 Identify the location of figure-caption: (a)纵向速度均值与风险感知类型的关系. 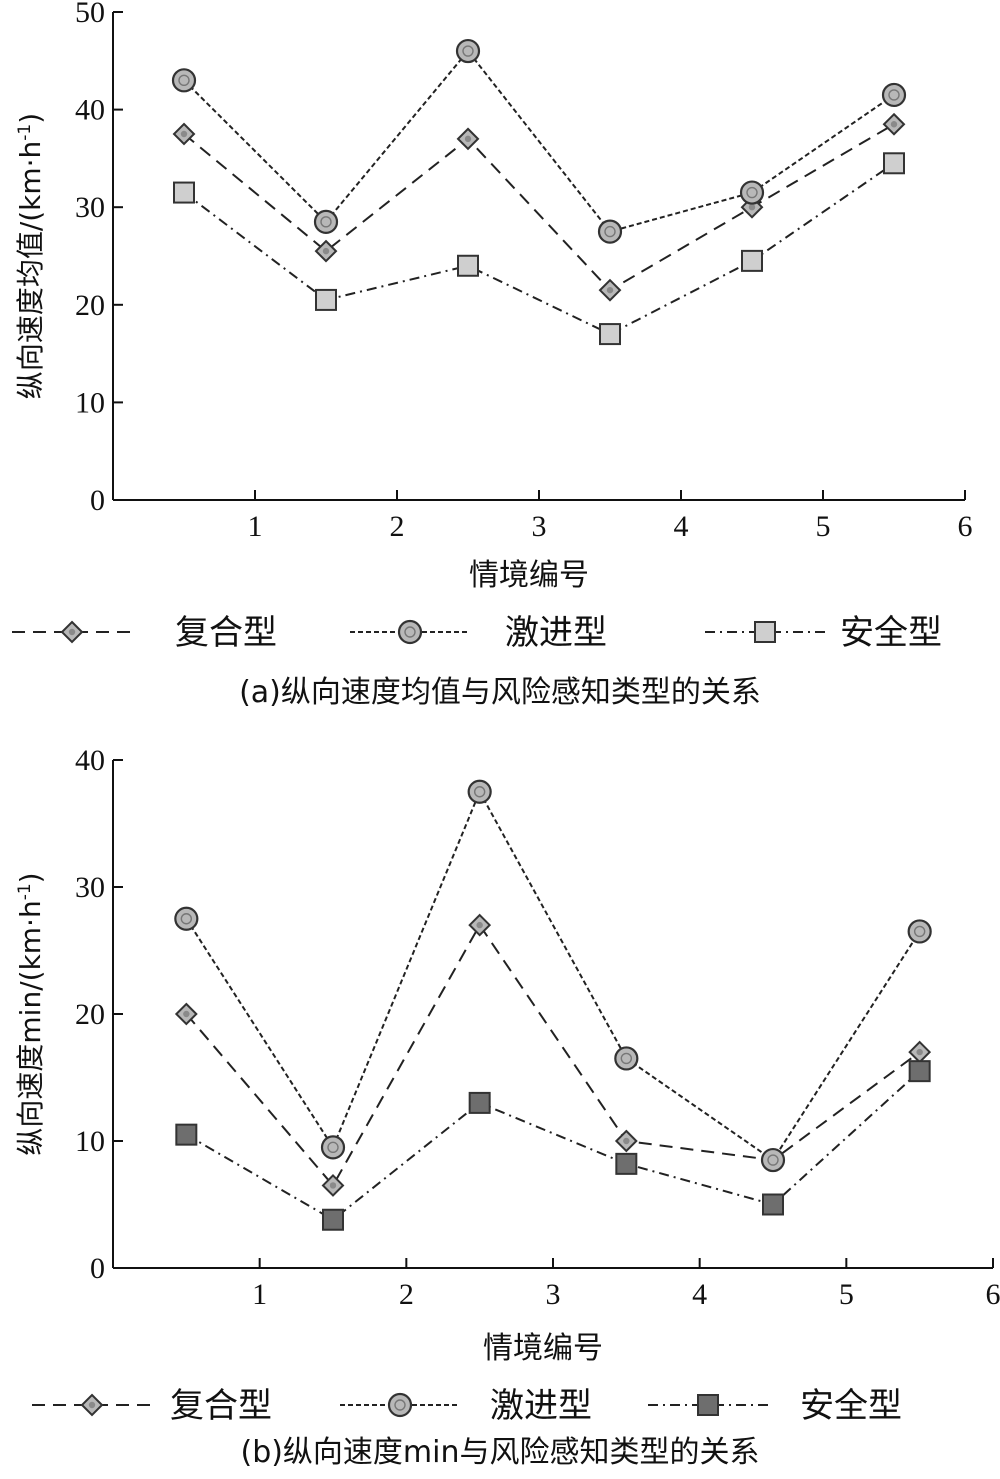
(500, 692).